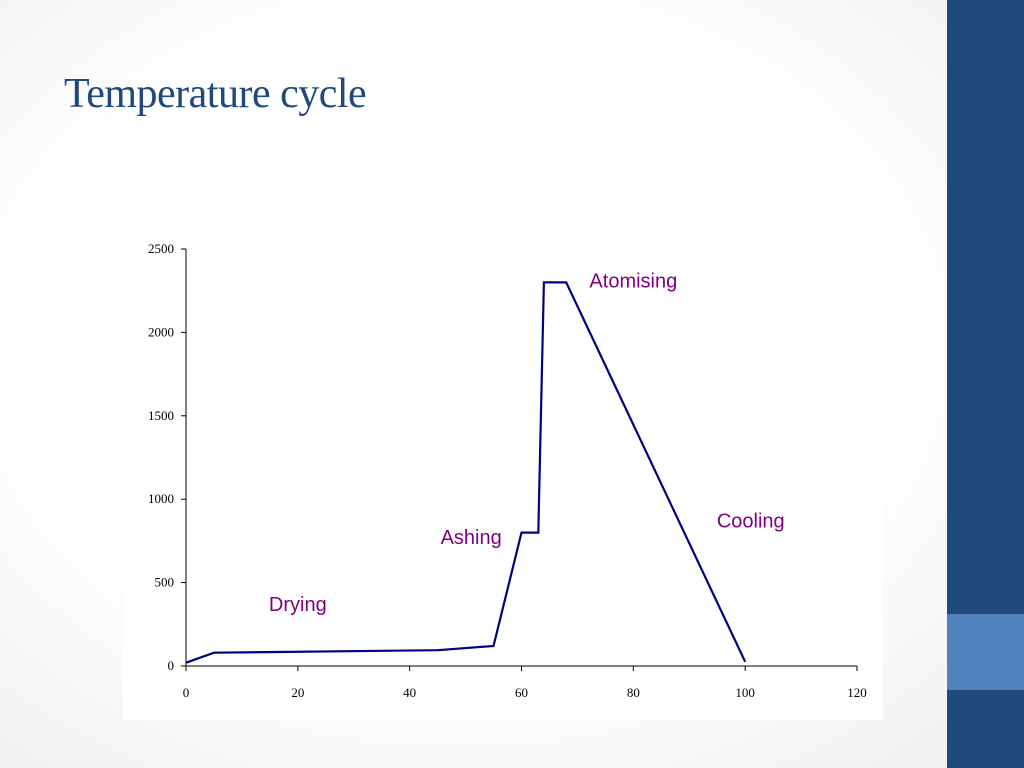 This screenshot has width=1024, height=768. Describe the element at coordinates (161, 248) in the screenshot. I see `y-tick-label: 2500` at that location.